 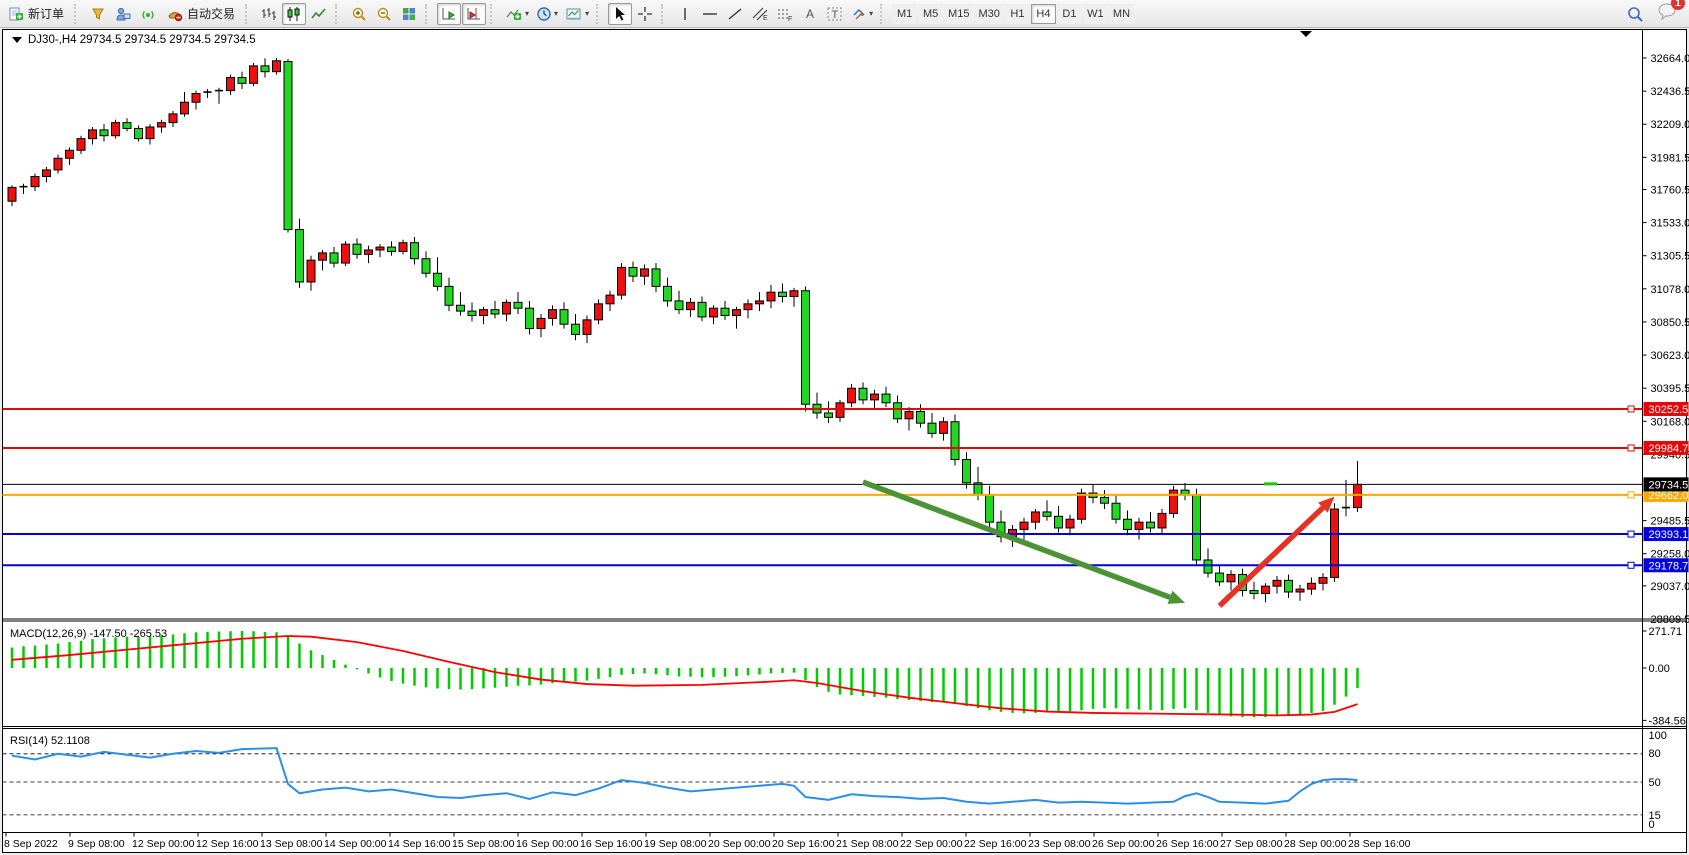 What do you see at coordinates (645, 14) in the screenshot?
I see `crosshair-button` at bounding box center [645, 14].